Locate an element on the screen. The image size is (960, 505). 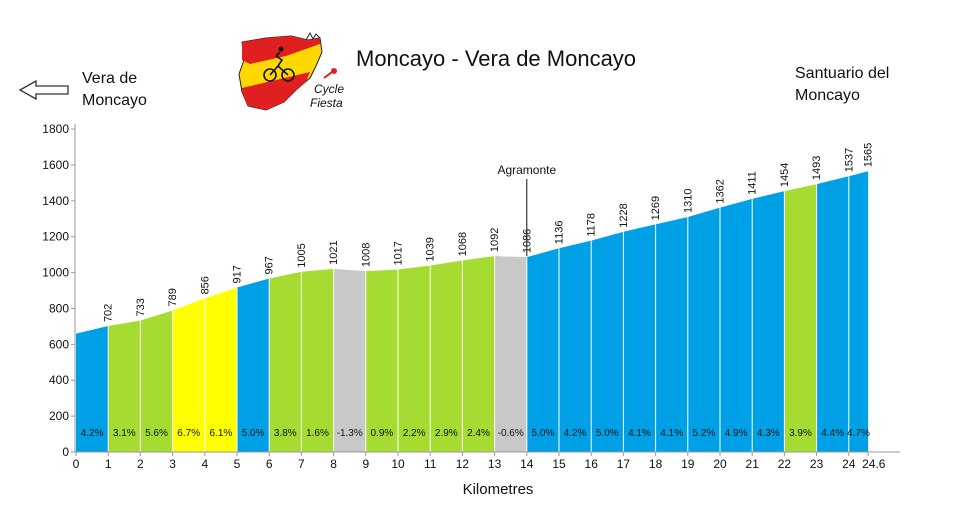
x-tick-label-19: 19 is located at coordinates (688, 464).